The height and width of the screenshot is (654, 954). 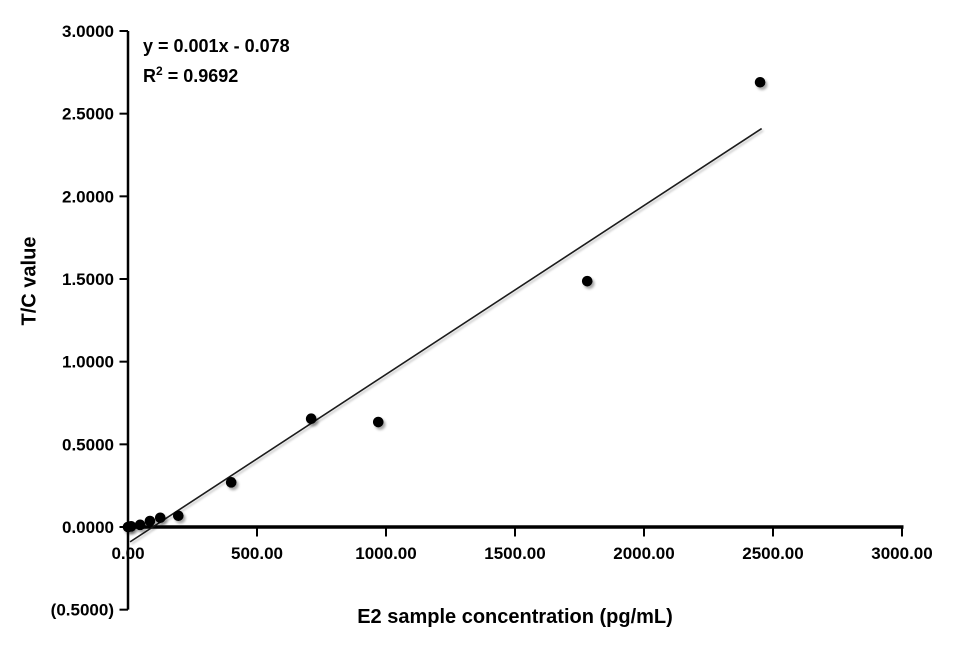 What do you see at coordinates (88, 362) in the screenshot?
I see `y-tick-label: 1.0000` at bounding box center [88, 362].